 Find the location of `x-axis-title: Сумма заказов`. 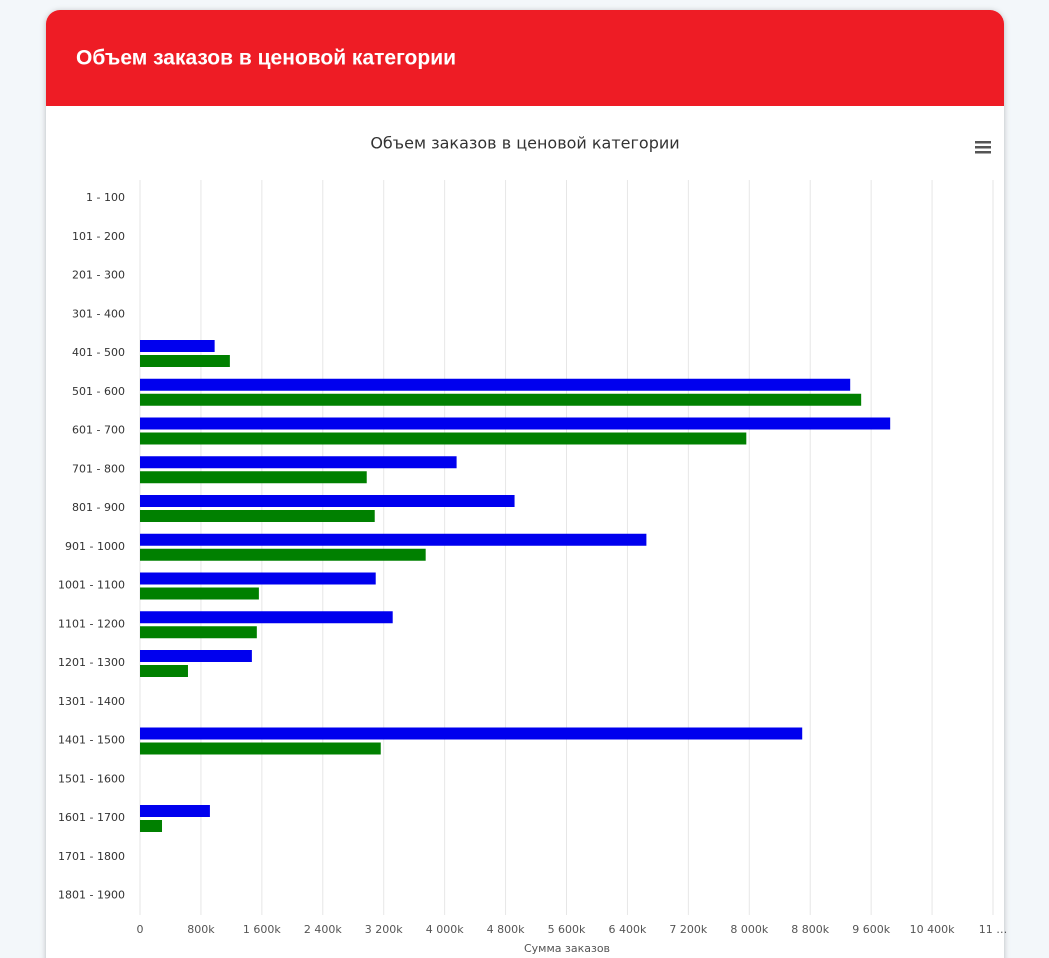

x-axis-title: Сумма заказов is located at coordinates (567, 948).